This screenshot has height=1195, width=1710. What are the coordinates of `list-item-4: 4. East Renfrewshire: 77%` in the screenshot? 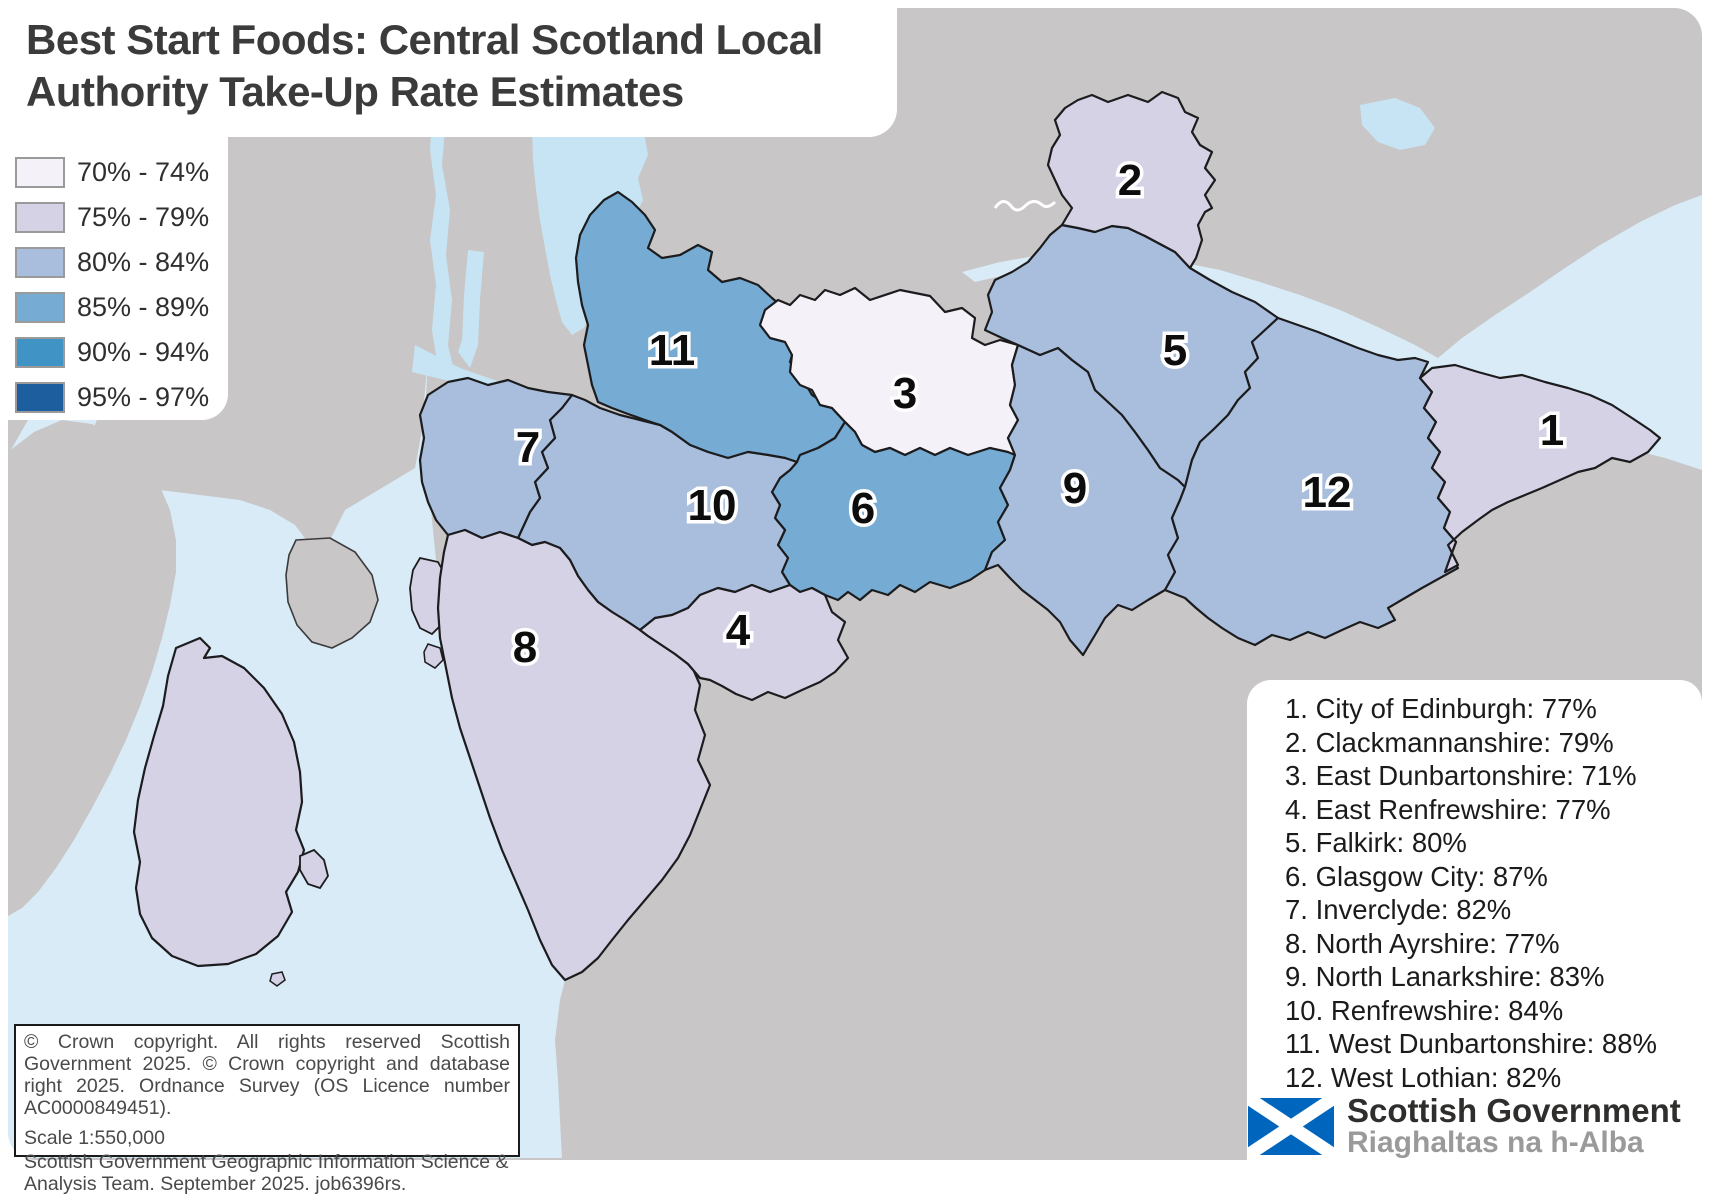 It's located at (1448, 809).